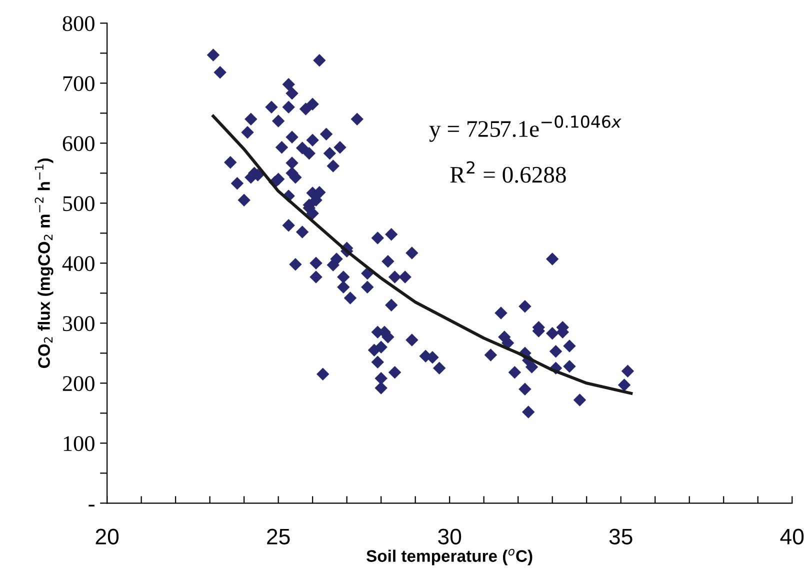  I want to click on x-tick-label: 40, so click(792, 536).